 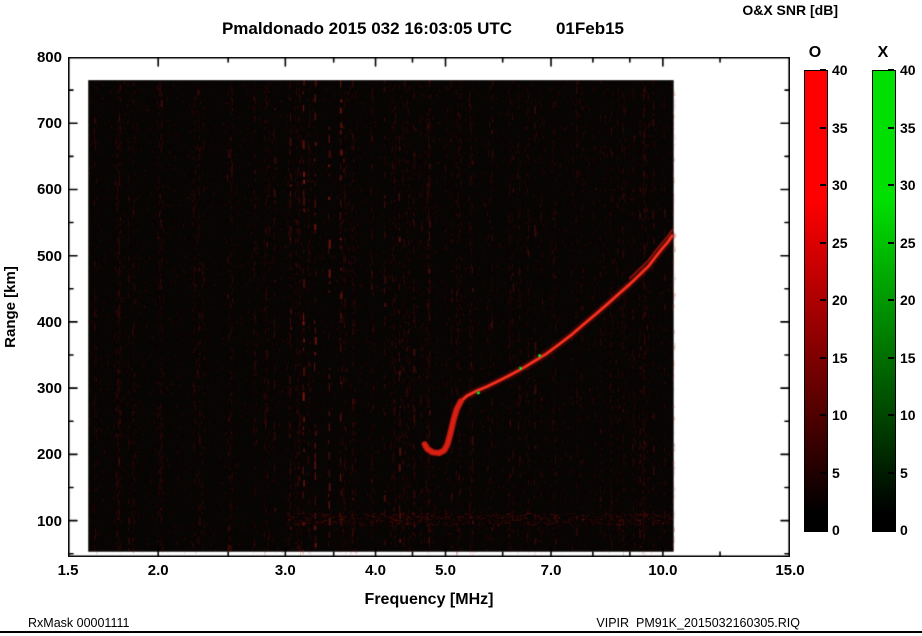 I want to click on bottom-divider, so click(x=461, y=632).